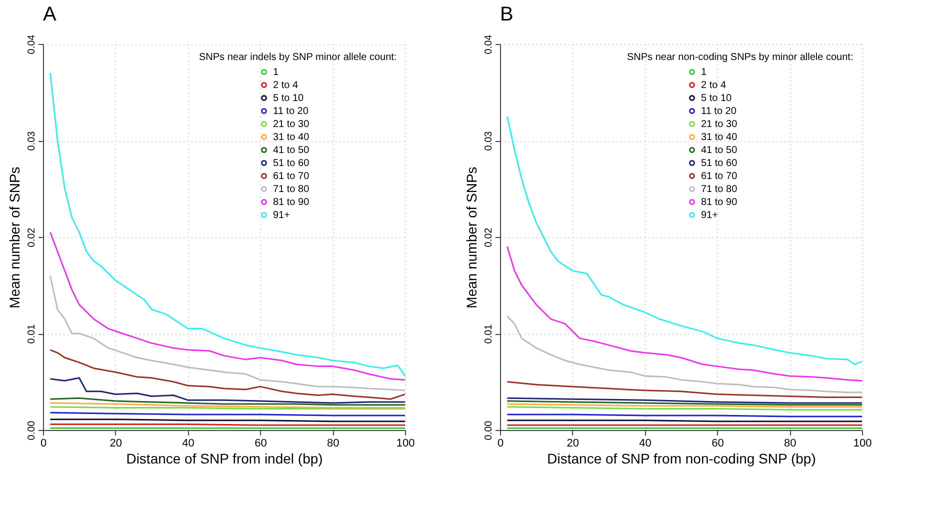 This screenshot has width=928, height=509. Describe the element at coordinates (740, 57) in the screenshot. I see `legend-title: SNPs near non-coding SNPs by minor allele count:` at that location.